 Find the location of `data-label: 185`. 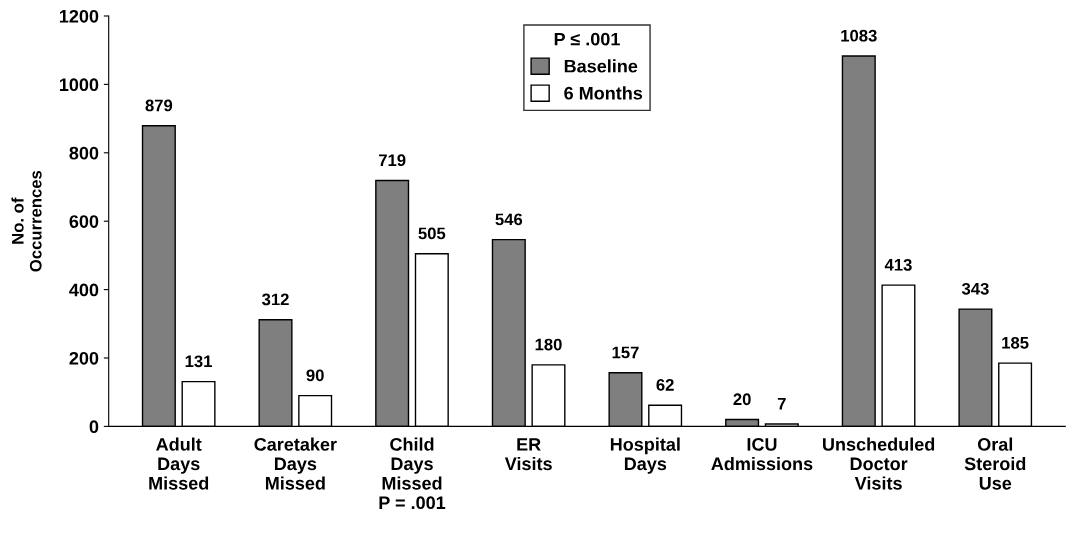

data-label: 185 is located at coordinates (1015, 342).